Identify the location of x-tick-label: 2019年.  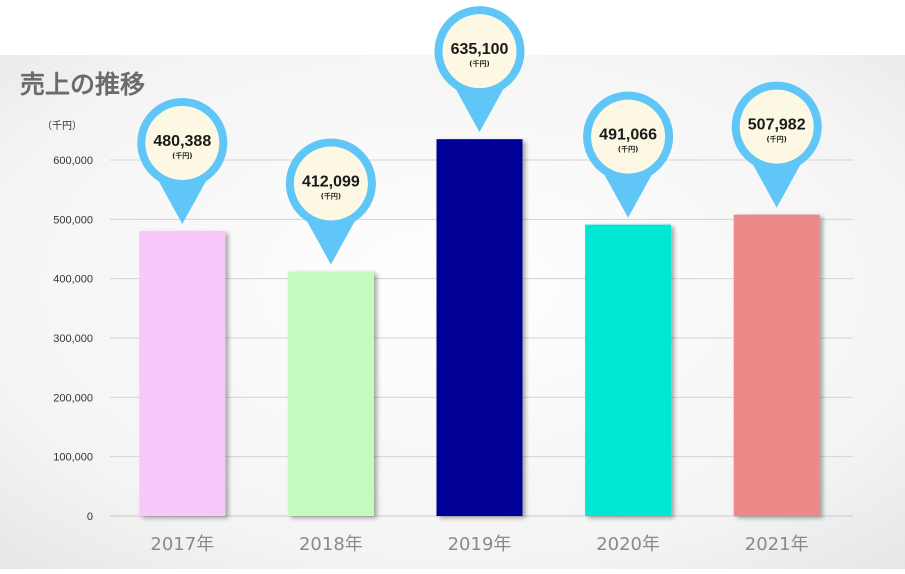
(480, 544).